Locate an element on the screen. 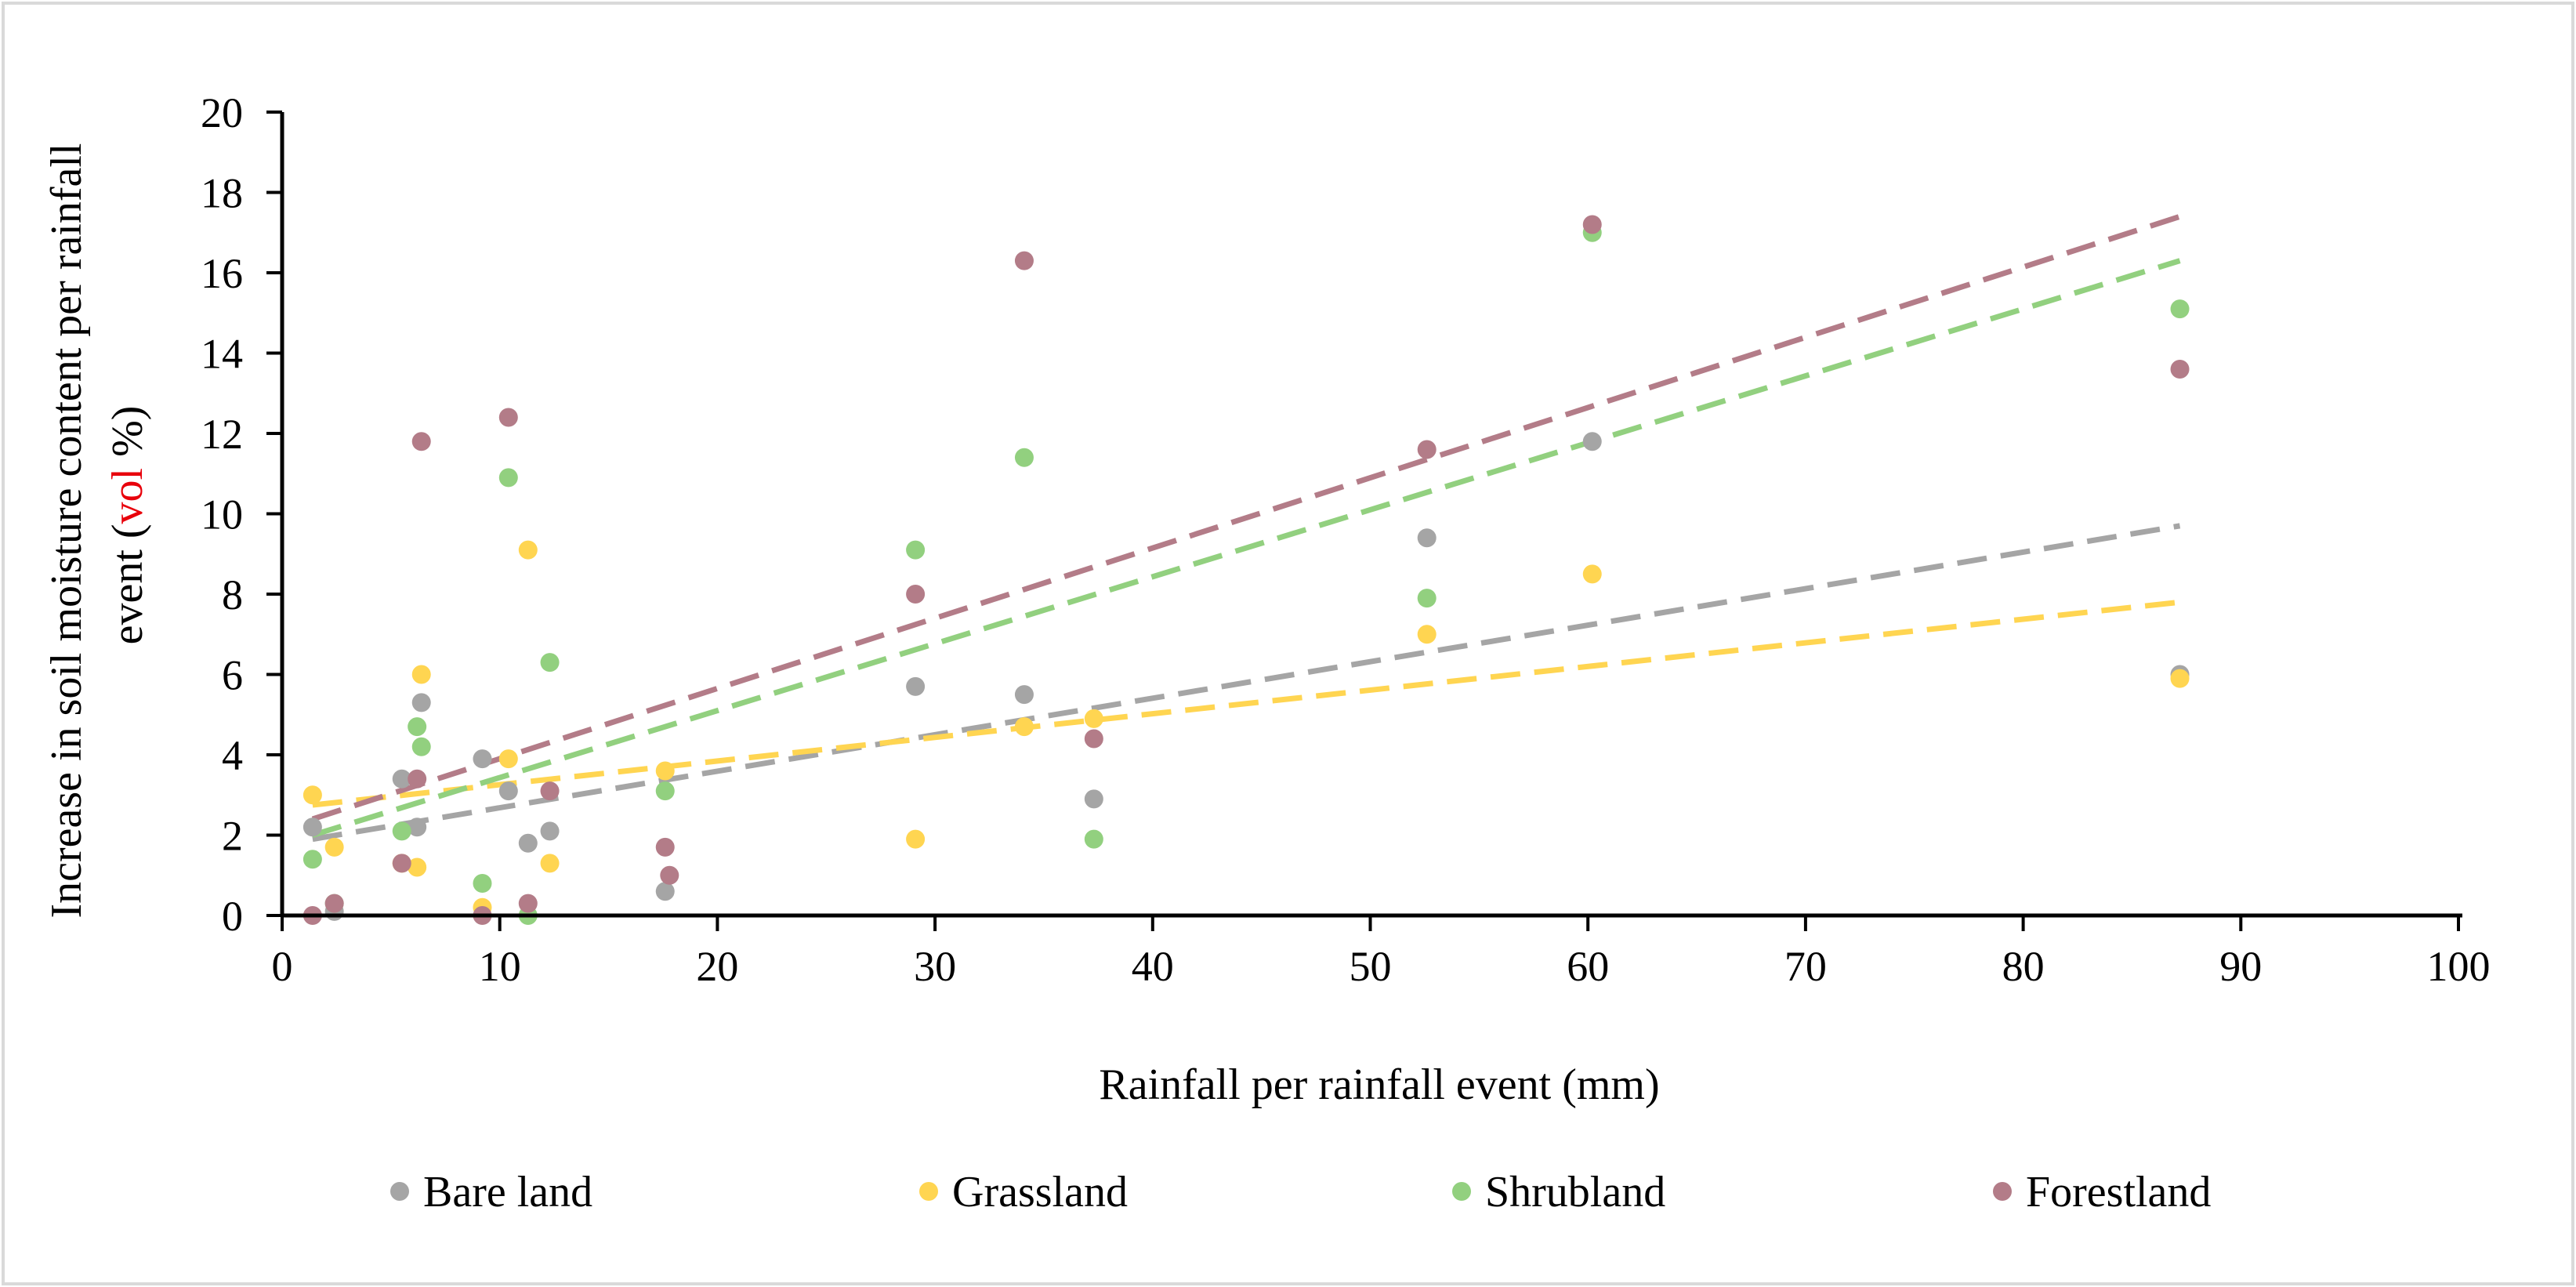 The height and width of the screenshot is (1287, 2576). x-tick-label: 40 is located at coordinates (1153, 966).